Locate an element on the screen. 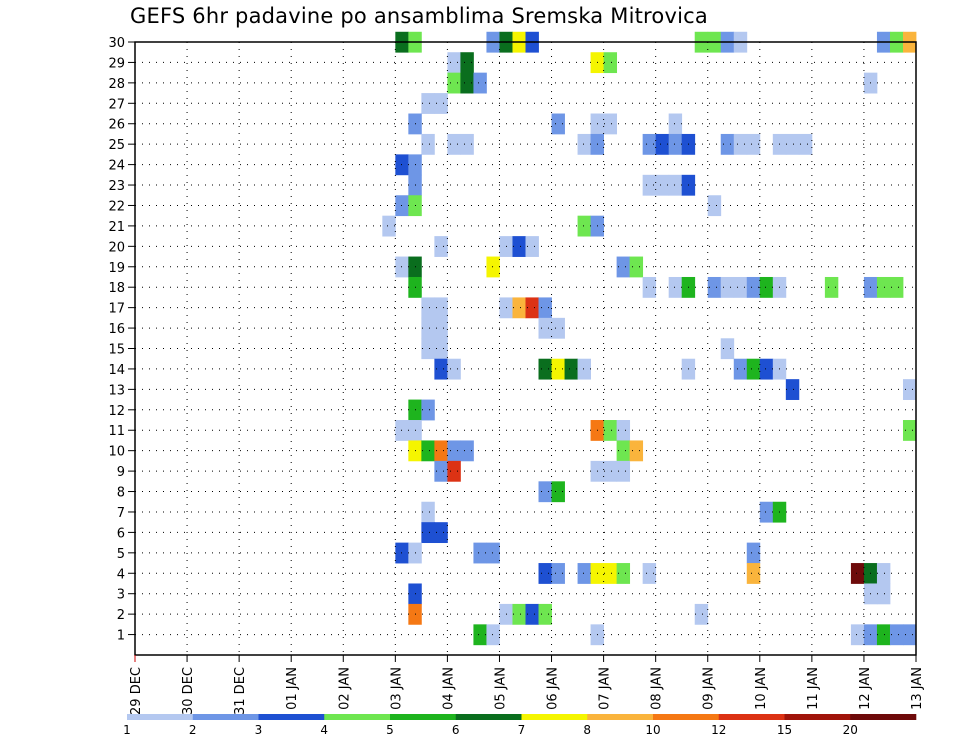  colorbar-level-label: 4 is located at coordinates (324, 730).